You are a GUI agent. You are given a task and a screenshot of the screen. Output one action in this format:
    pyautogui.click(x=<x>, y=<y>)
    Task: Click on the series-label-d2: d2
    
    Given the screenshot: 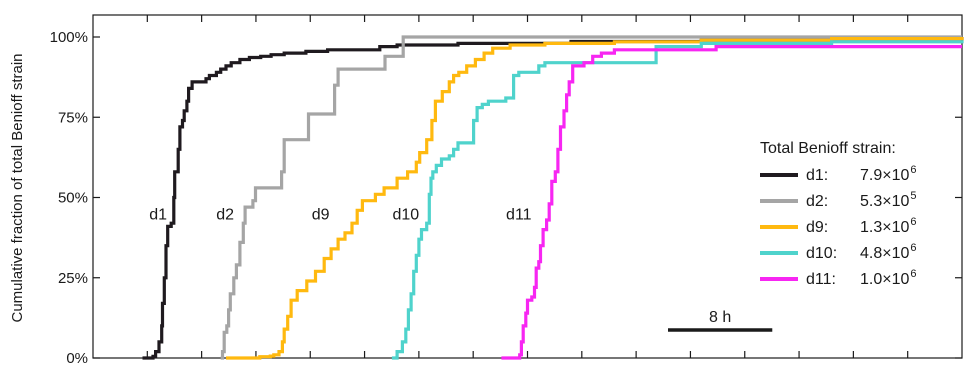 What is the action you would take?
    pyautogui.click(x=225, y=215)
    